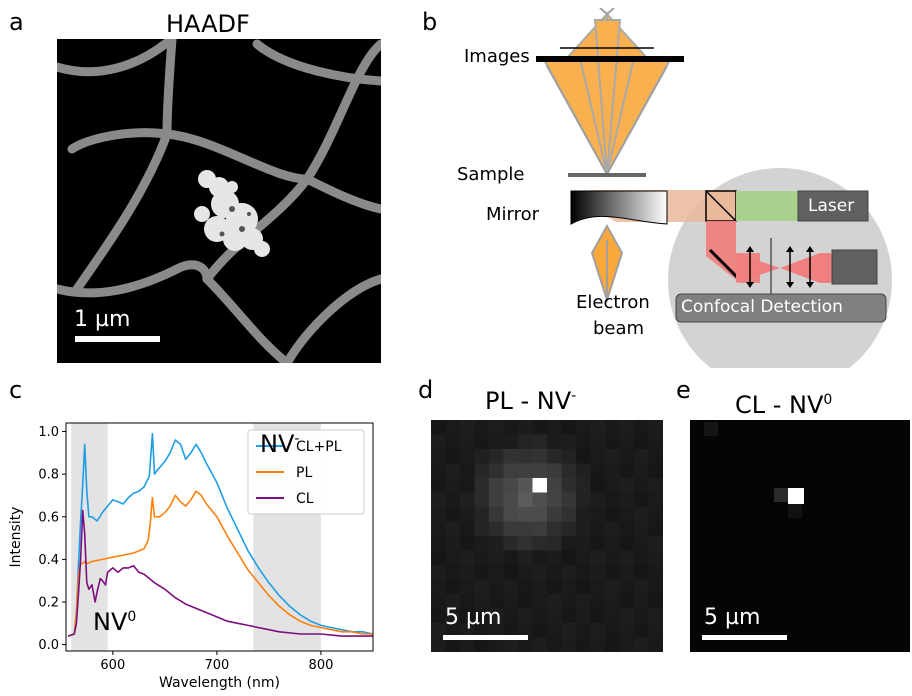  I want to click on legend: CL+PL PL CL, so click(306, 472).